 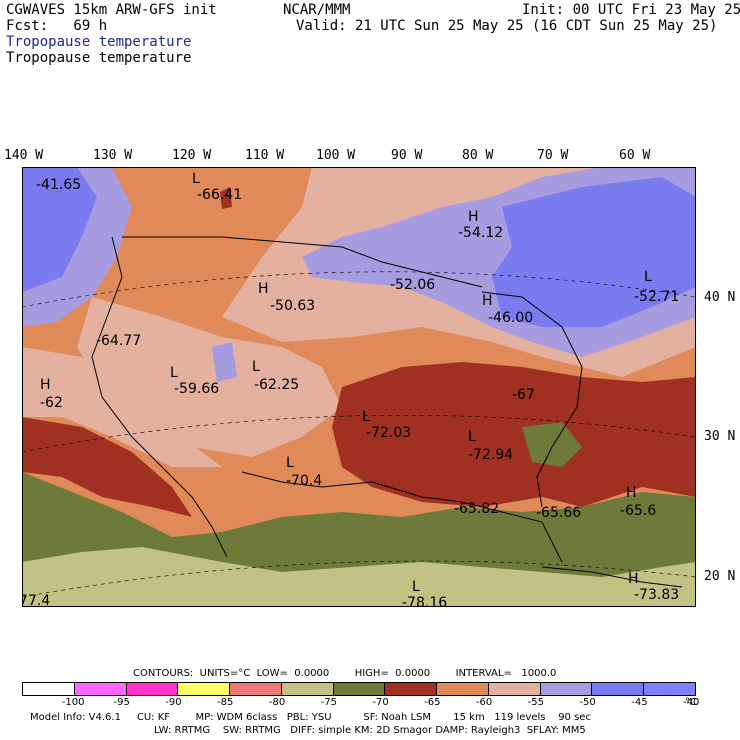 I want to click on coastline-east, so click(x=532, y=399).